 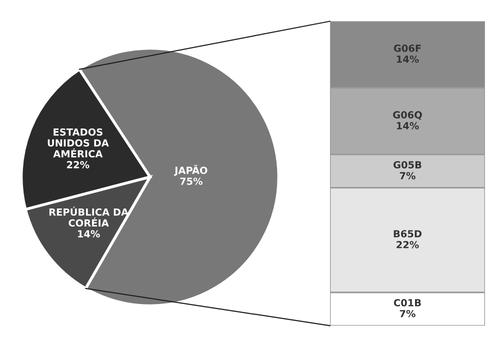 What do you see at coordinates (191, 170) in the screenshot?
I see `slice-label: JAPÃO` at bounding box center [191, 170].